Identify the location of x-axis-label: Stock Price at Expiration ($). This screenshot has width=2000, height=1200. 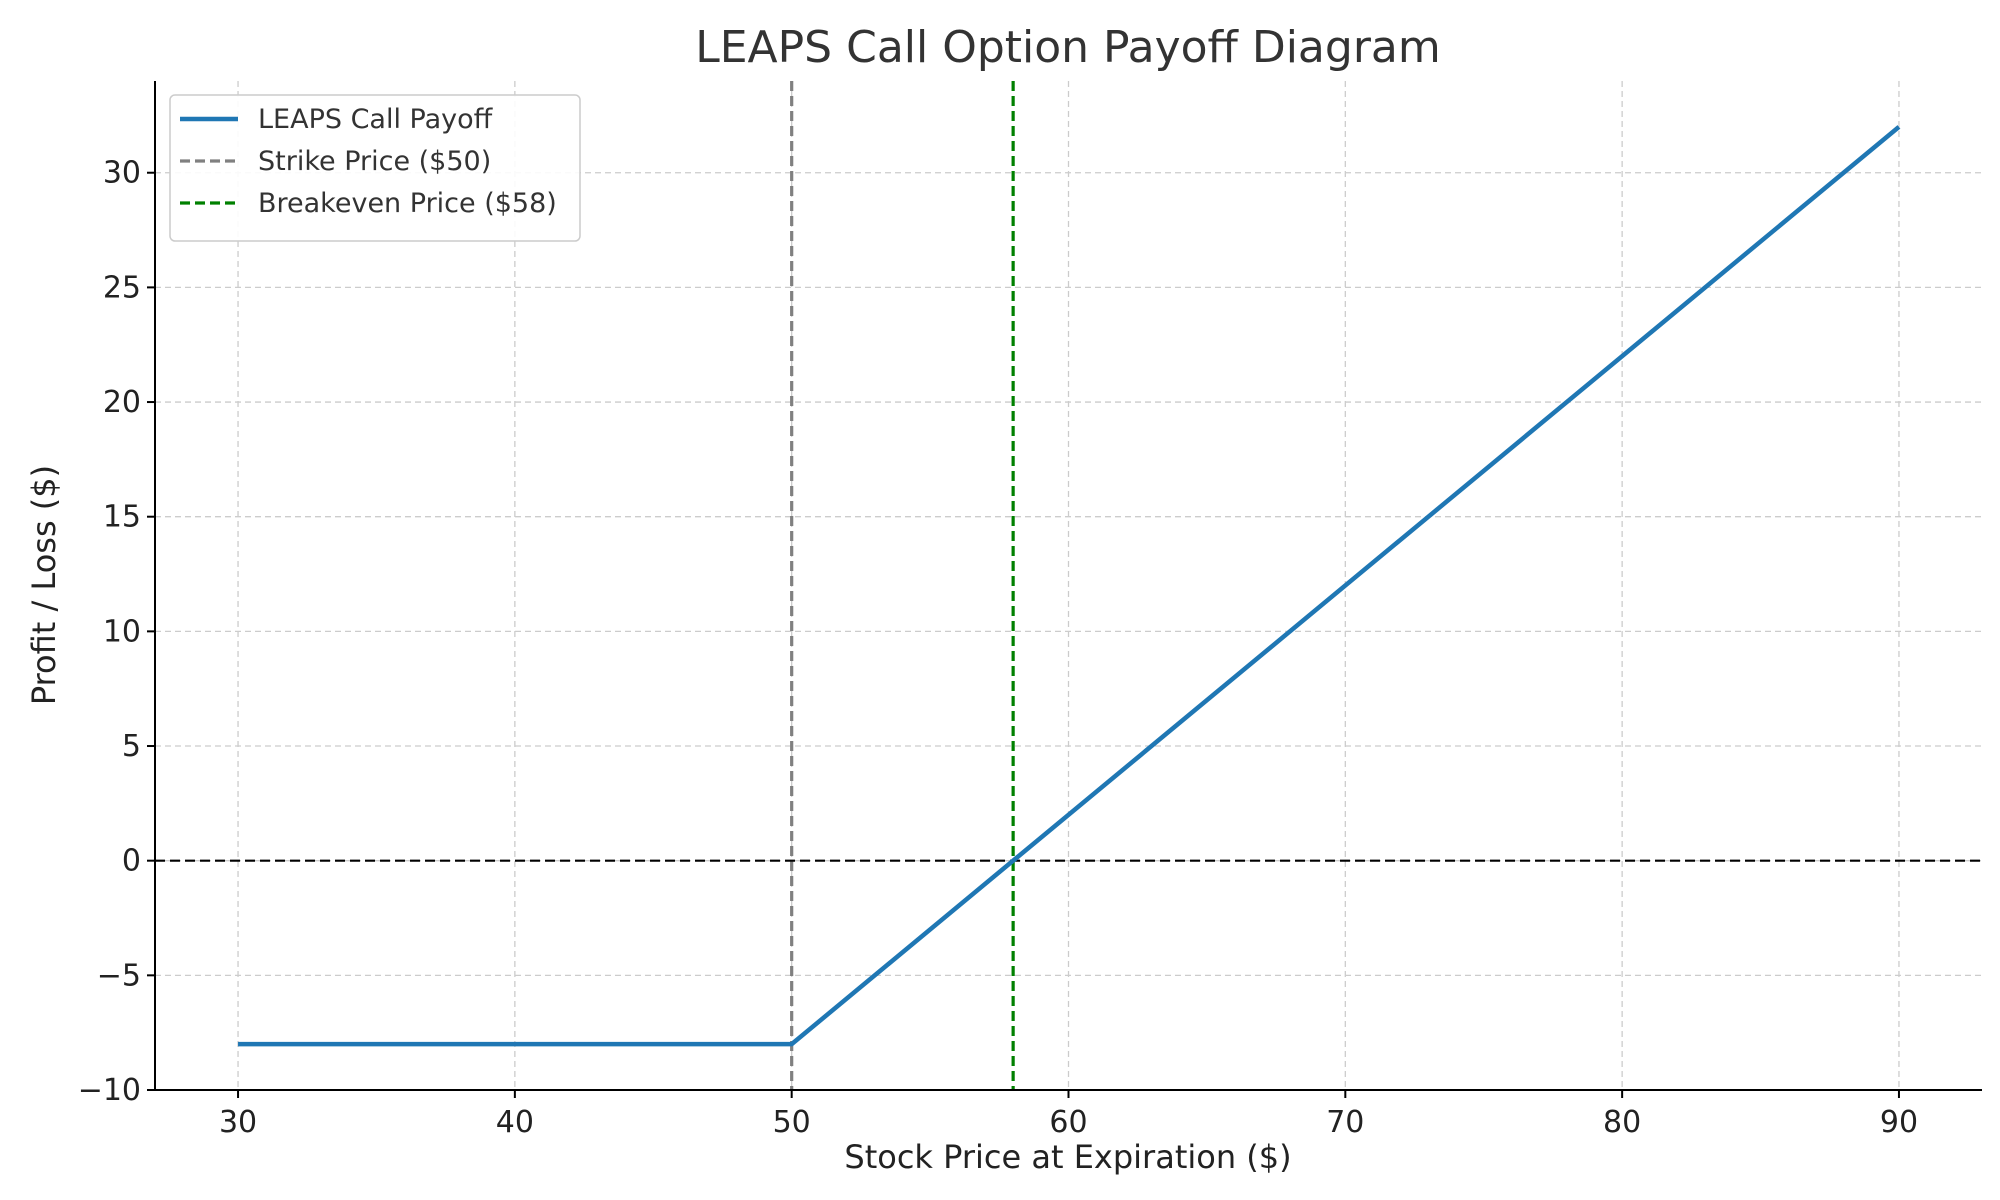
(1067, 1157).